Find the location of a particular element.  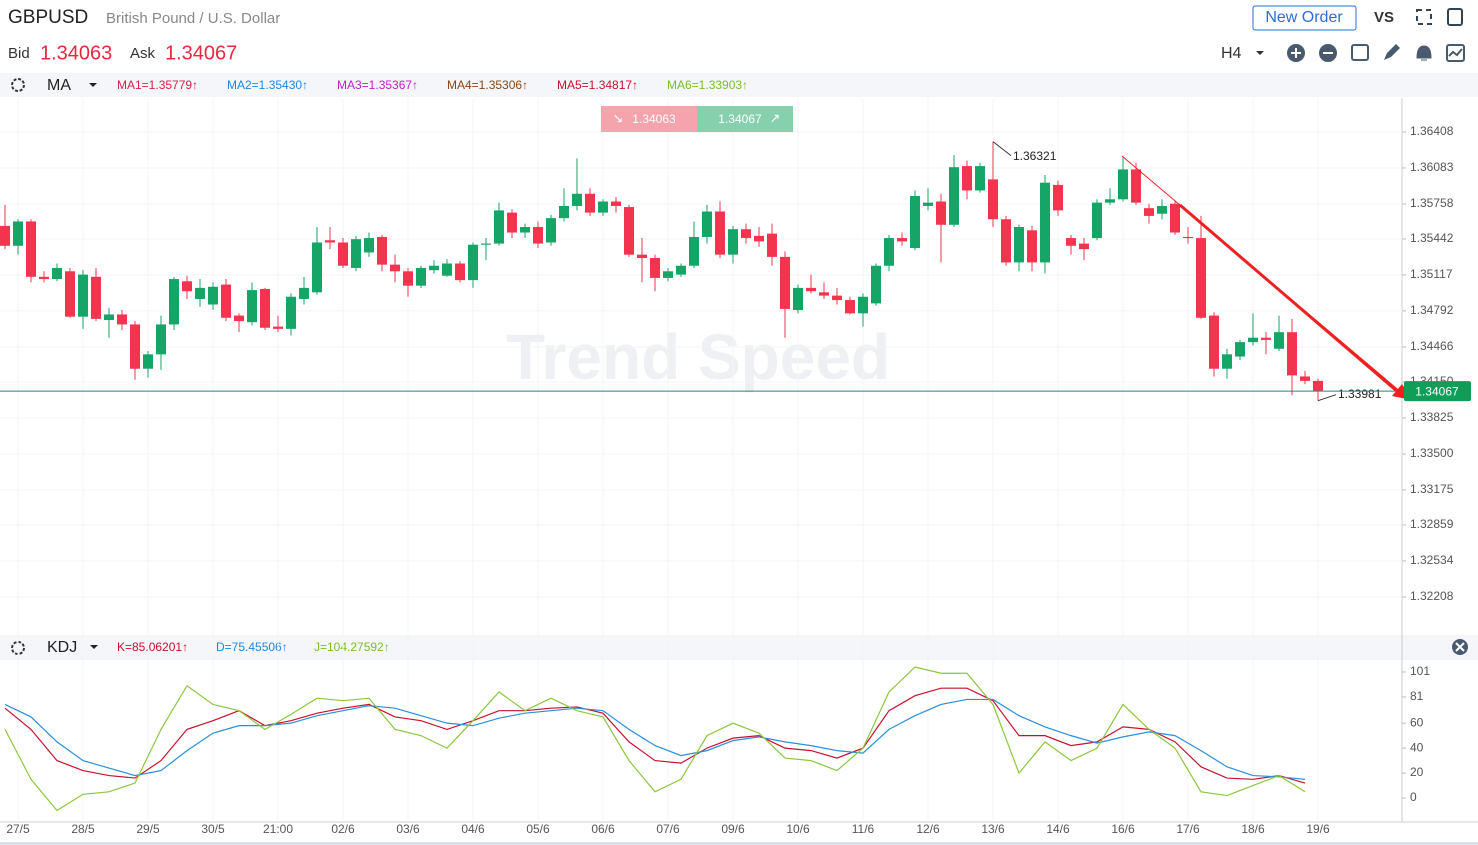

legend-item: MA6=1.33903↑ is located at coordinates (707, 85).